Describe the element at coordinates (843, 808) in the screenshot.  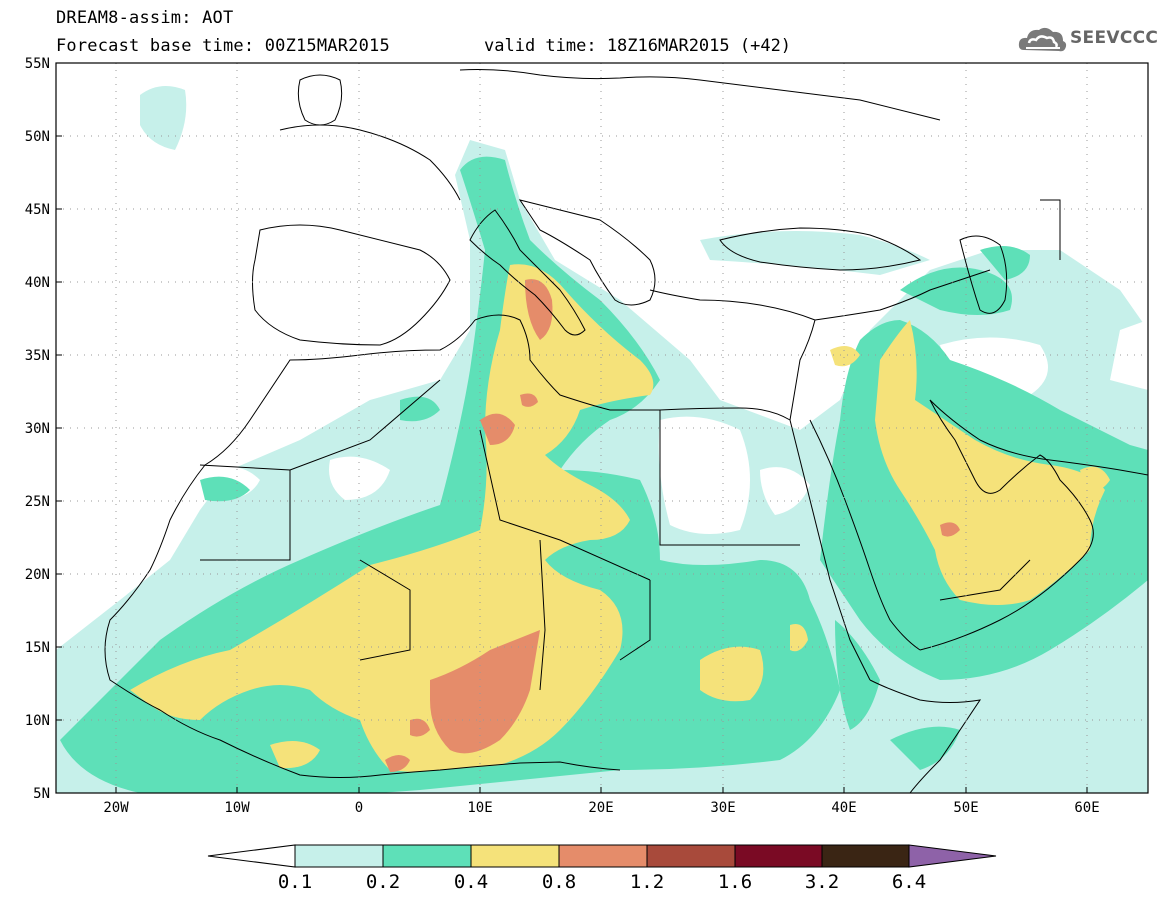
I see `lon-label: 40E` at that location.